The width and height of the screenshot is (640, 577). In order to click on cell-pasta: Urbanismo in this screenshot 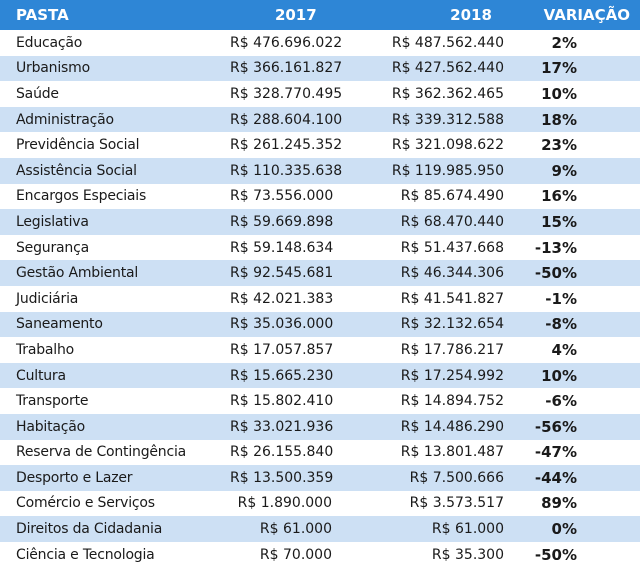, I will do `click(53, 68)`.